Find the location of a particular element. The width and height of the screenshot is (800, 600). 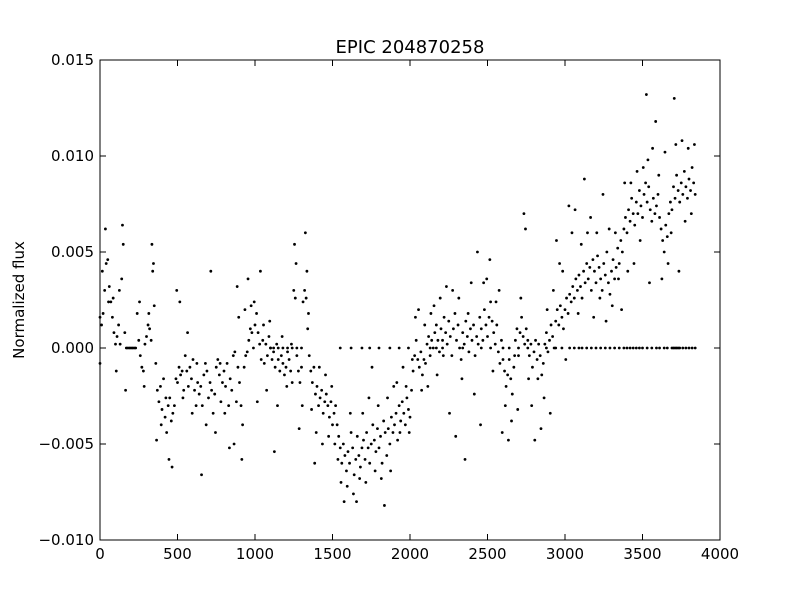

y-tick-label: 0.000 is located at coordinates (72, 348).